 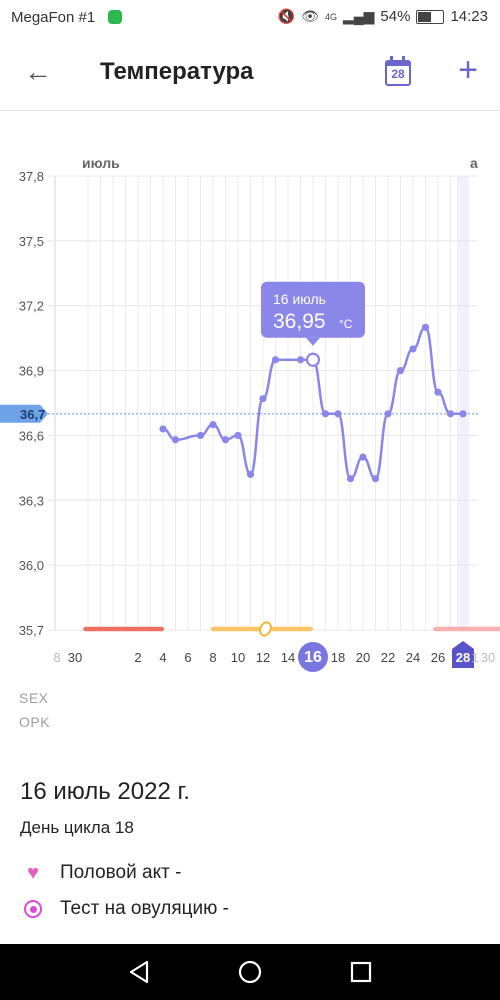 I want to click on app-bar: ← Температура 28 +, so click(x=250, y=72).